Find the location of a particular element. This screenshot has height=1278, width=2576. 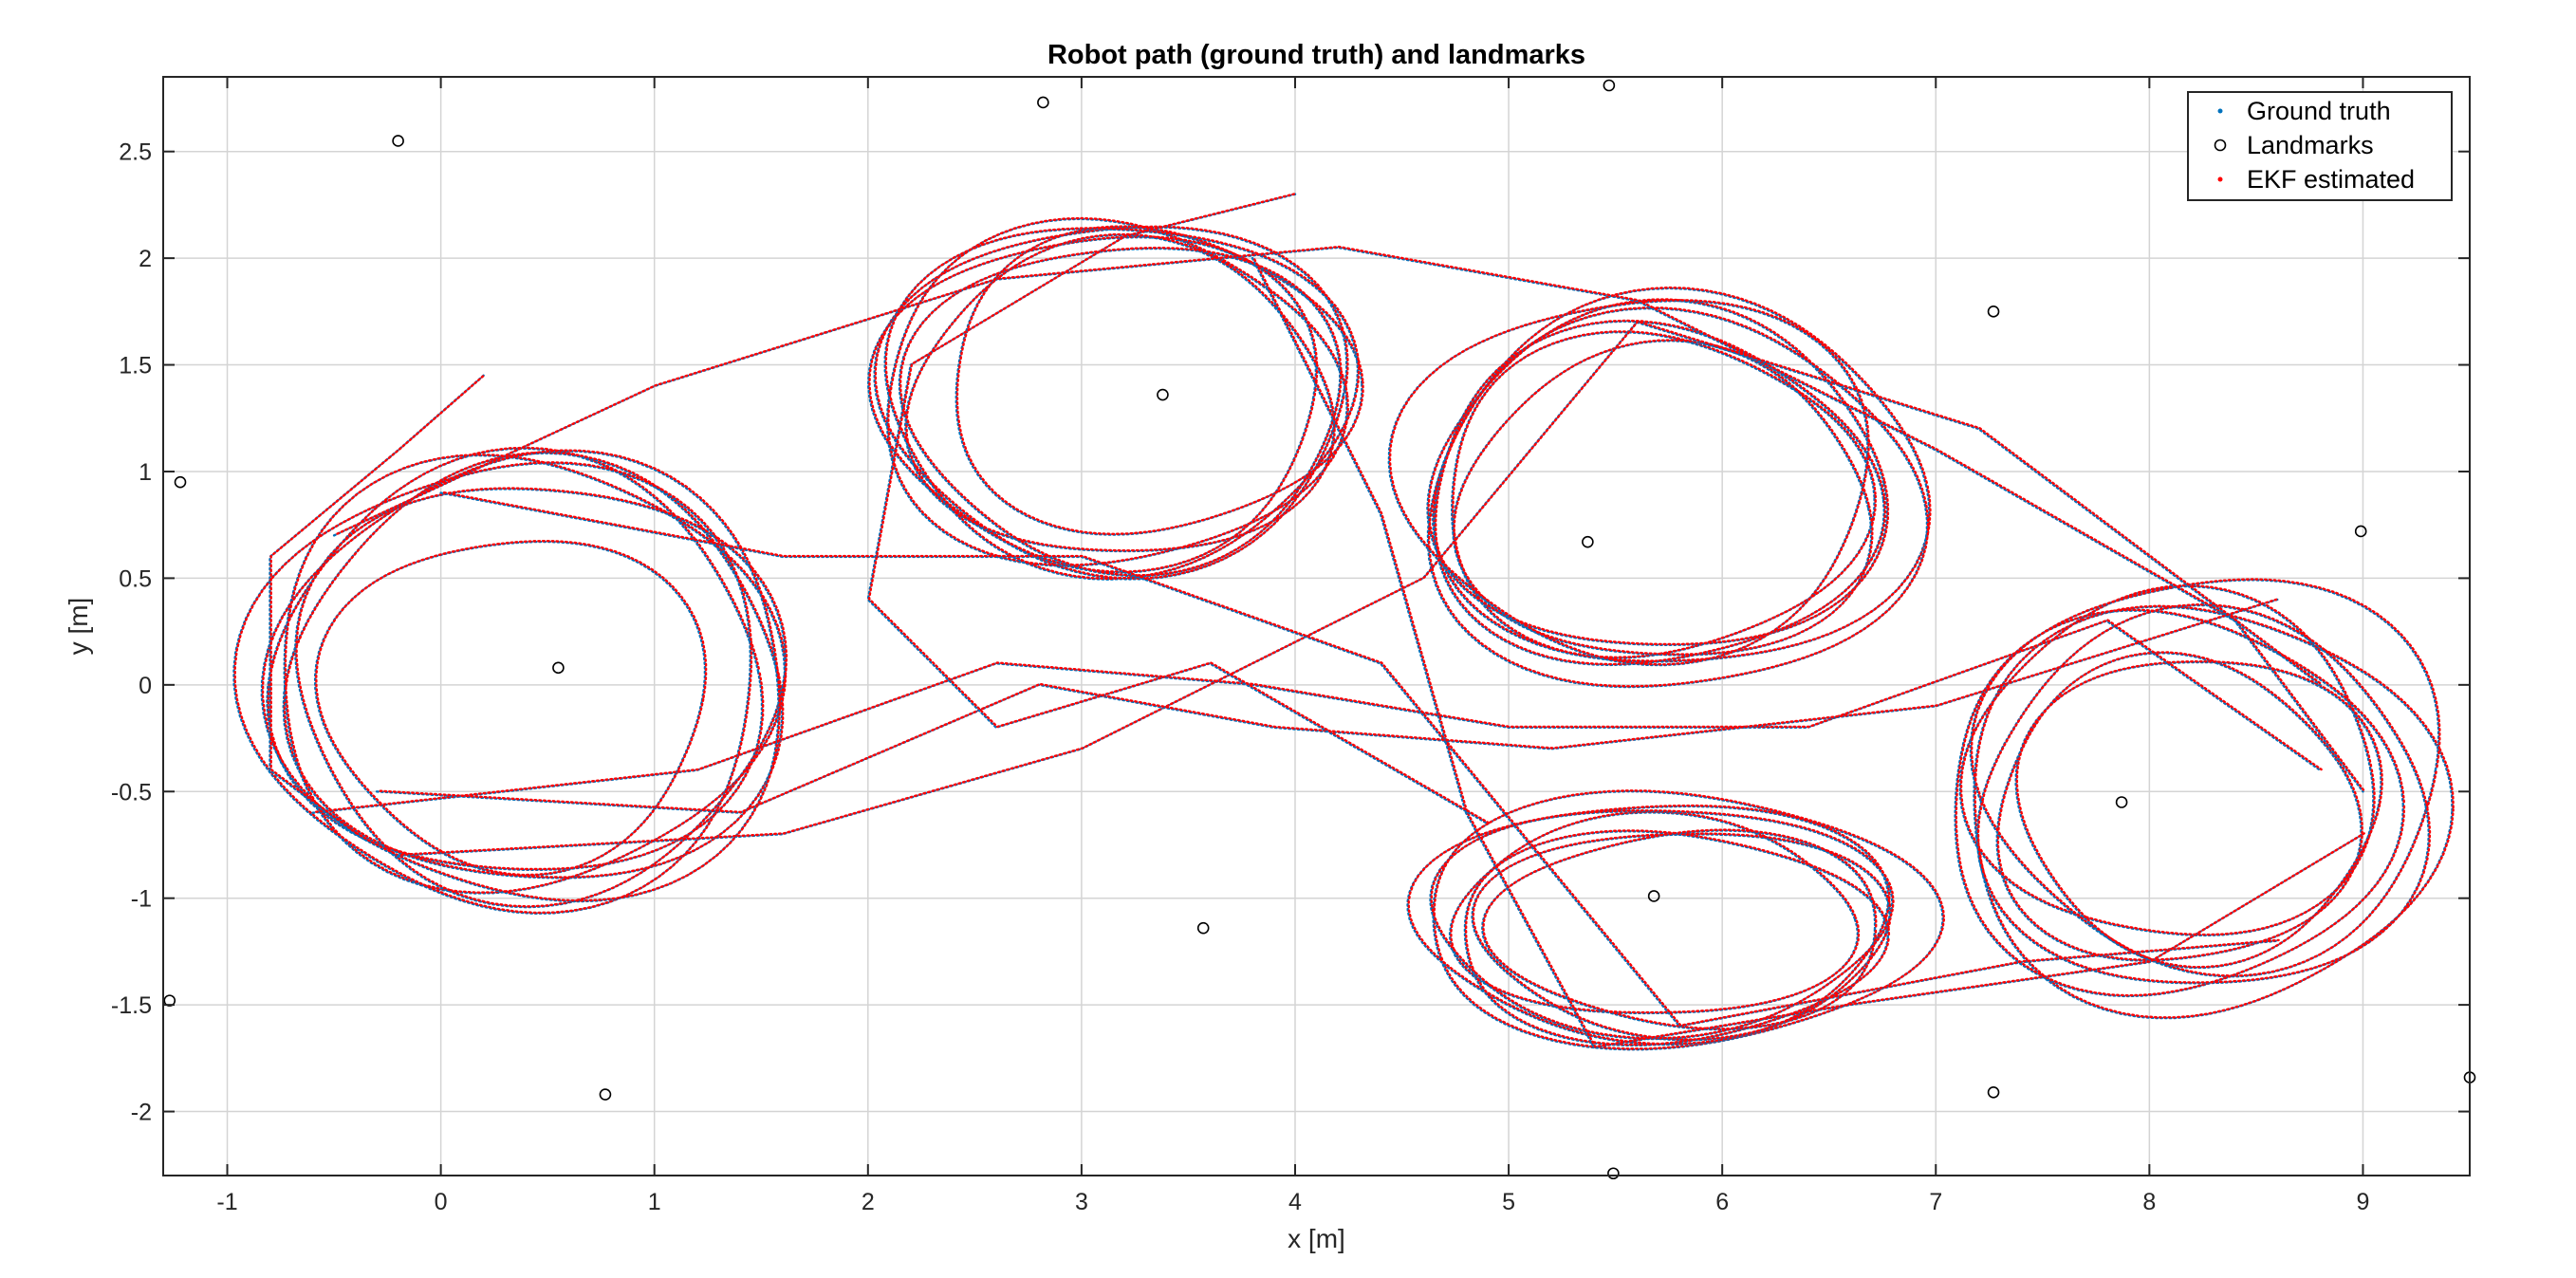

x-tick-label: -1 is located at coordinates (226, 1202).